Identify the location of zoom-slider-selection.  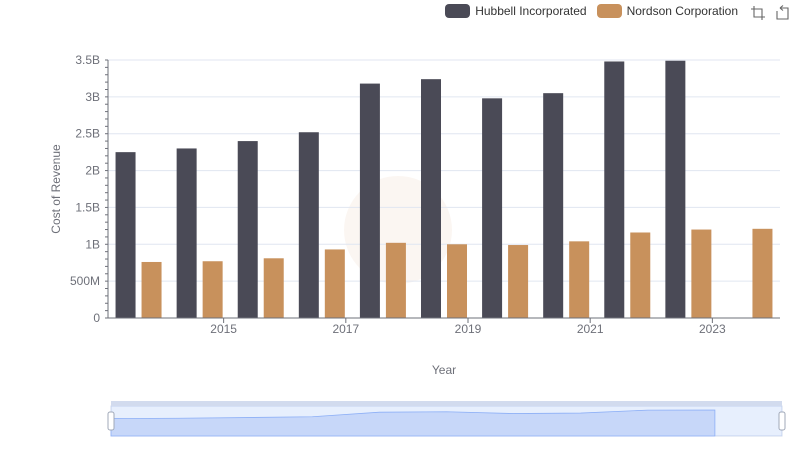
(446, 421).